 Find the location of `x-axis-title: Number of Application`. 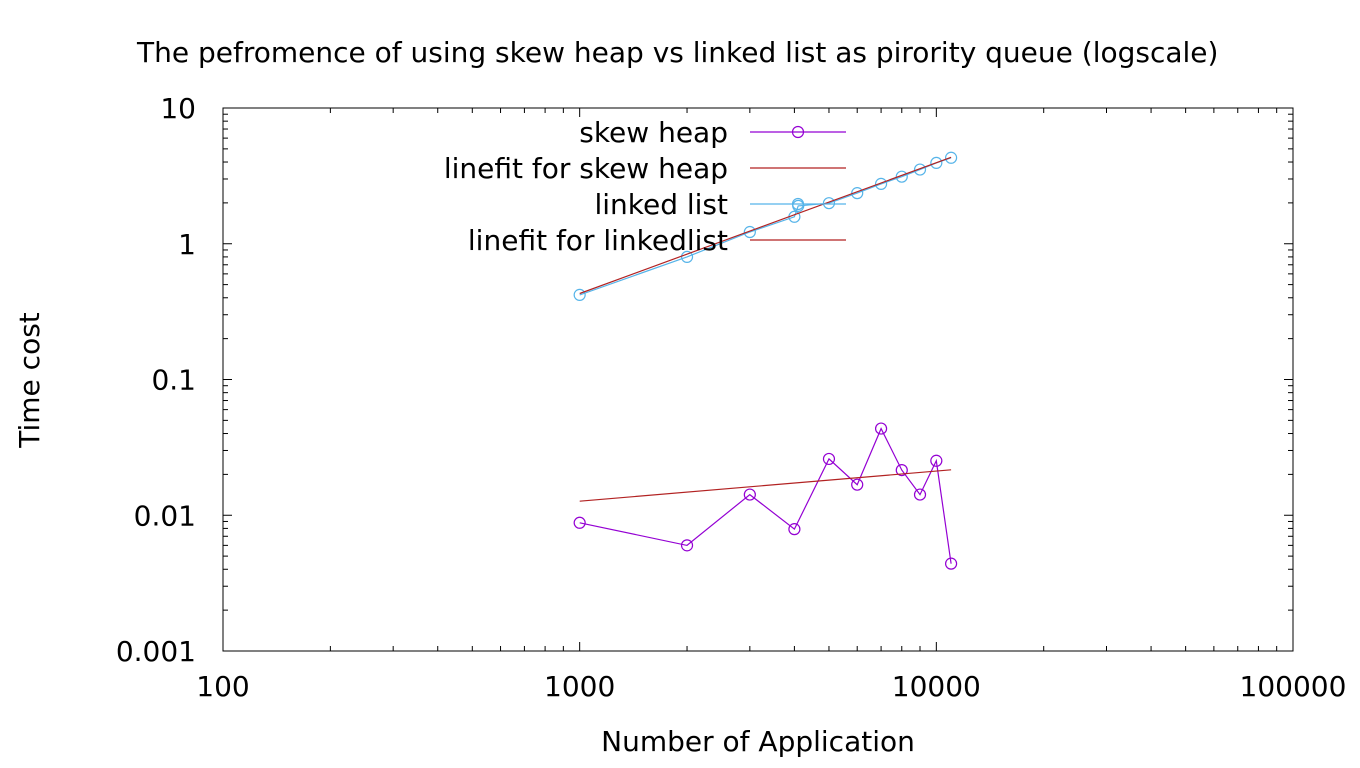

x-axis-title: Number of Application is located at coordinates (758, 741).